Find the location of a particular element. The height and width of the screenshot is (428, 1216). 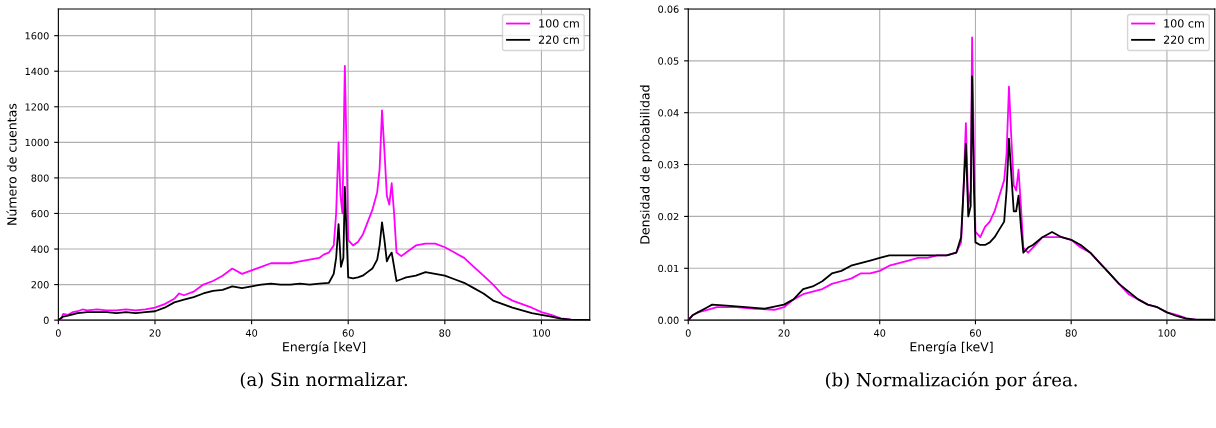

y-tick-label: 1000 is located at coordinates (37, 142).